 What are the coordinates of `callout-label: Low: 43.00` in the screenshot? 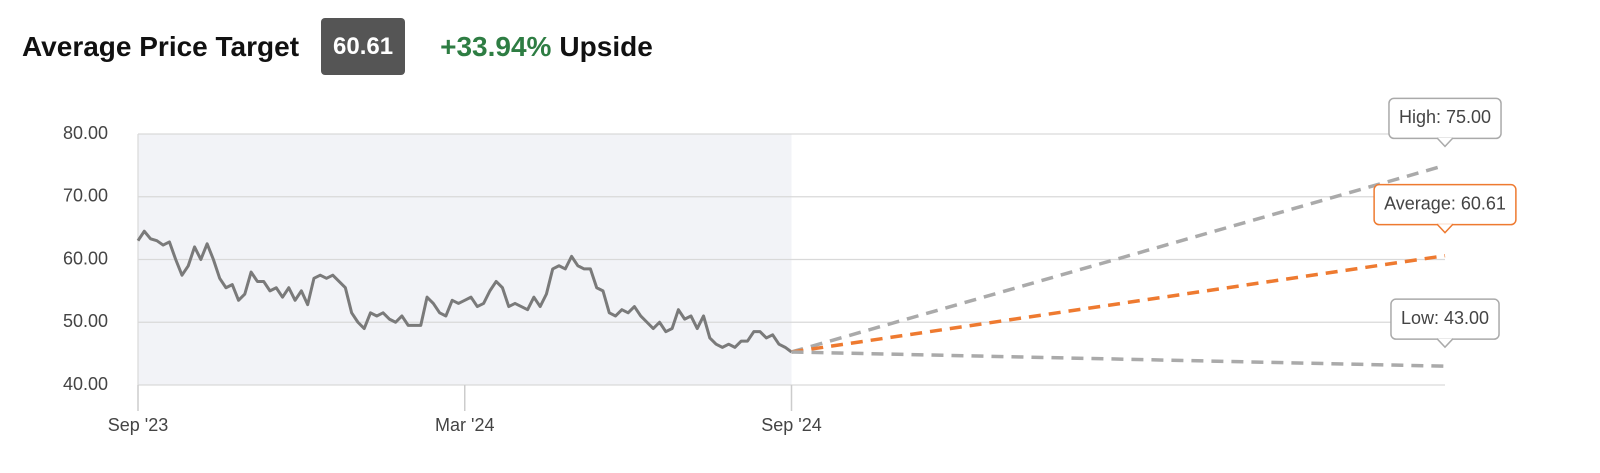 It's located at (1445, 318).